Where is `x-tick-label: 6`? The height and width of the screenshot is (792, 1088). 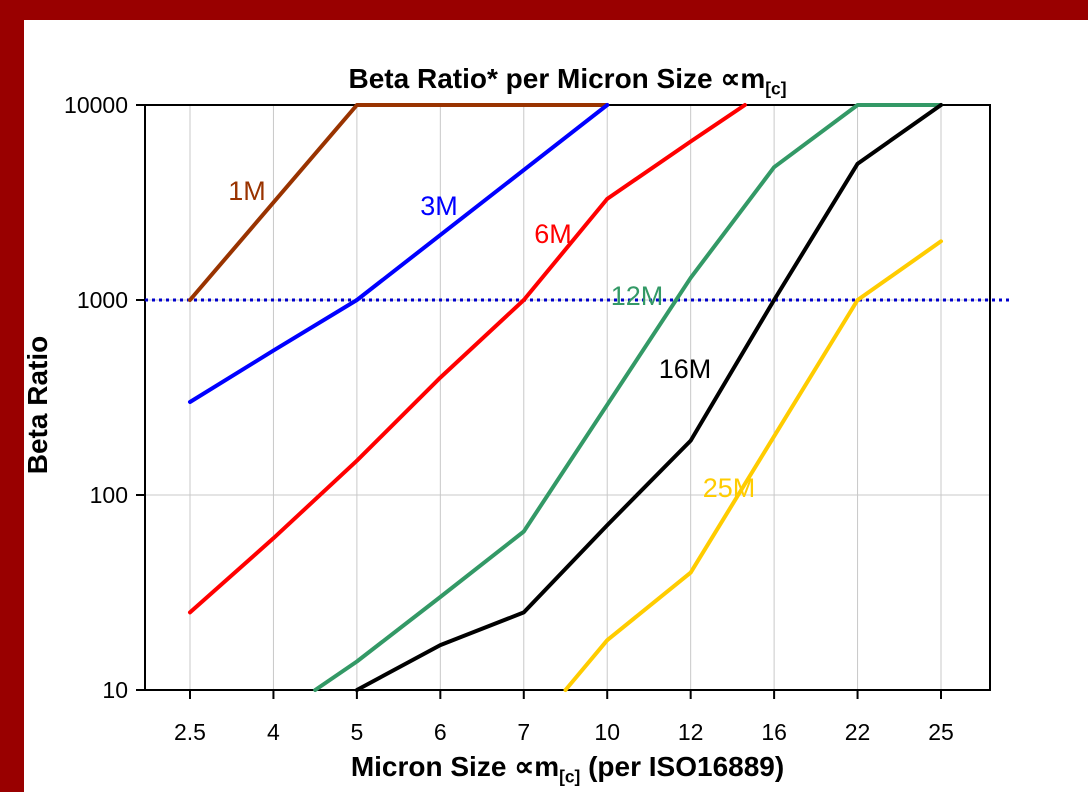
x-tick-label: 6 is located at coordinates (440, 732).